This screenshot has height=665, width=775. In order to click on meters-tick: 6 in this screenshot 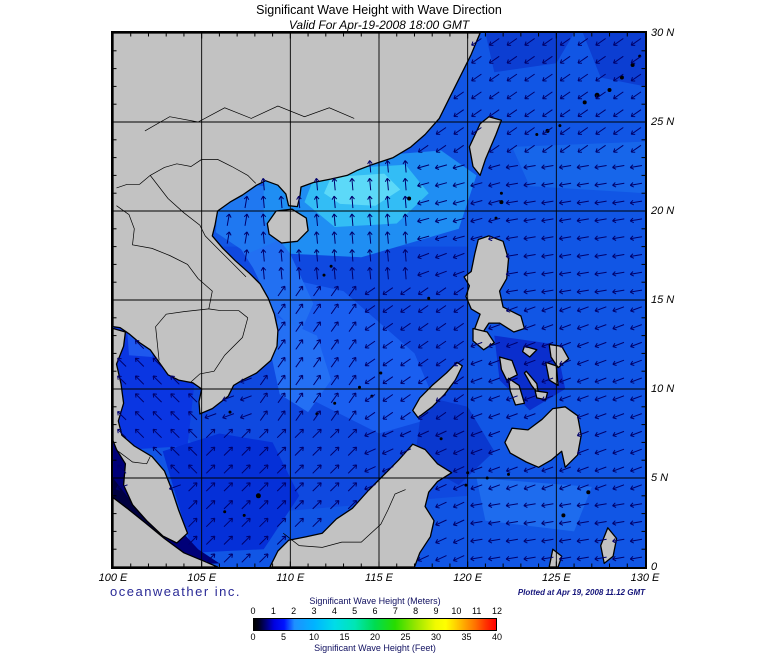, I will do `click(375, 611)`.